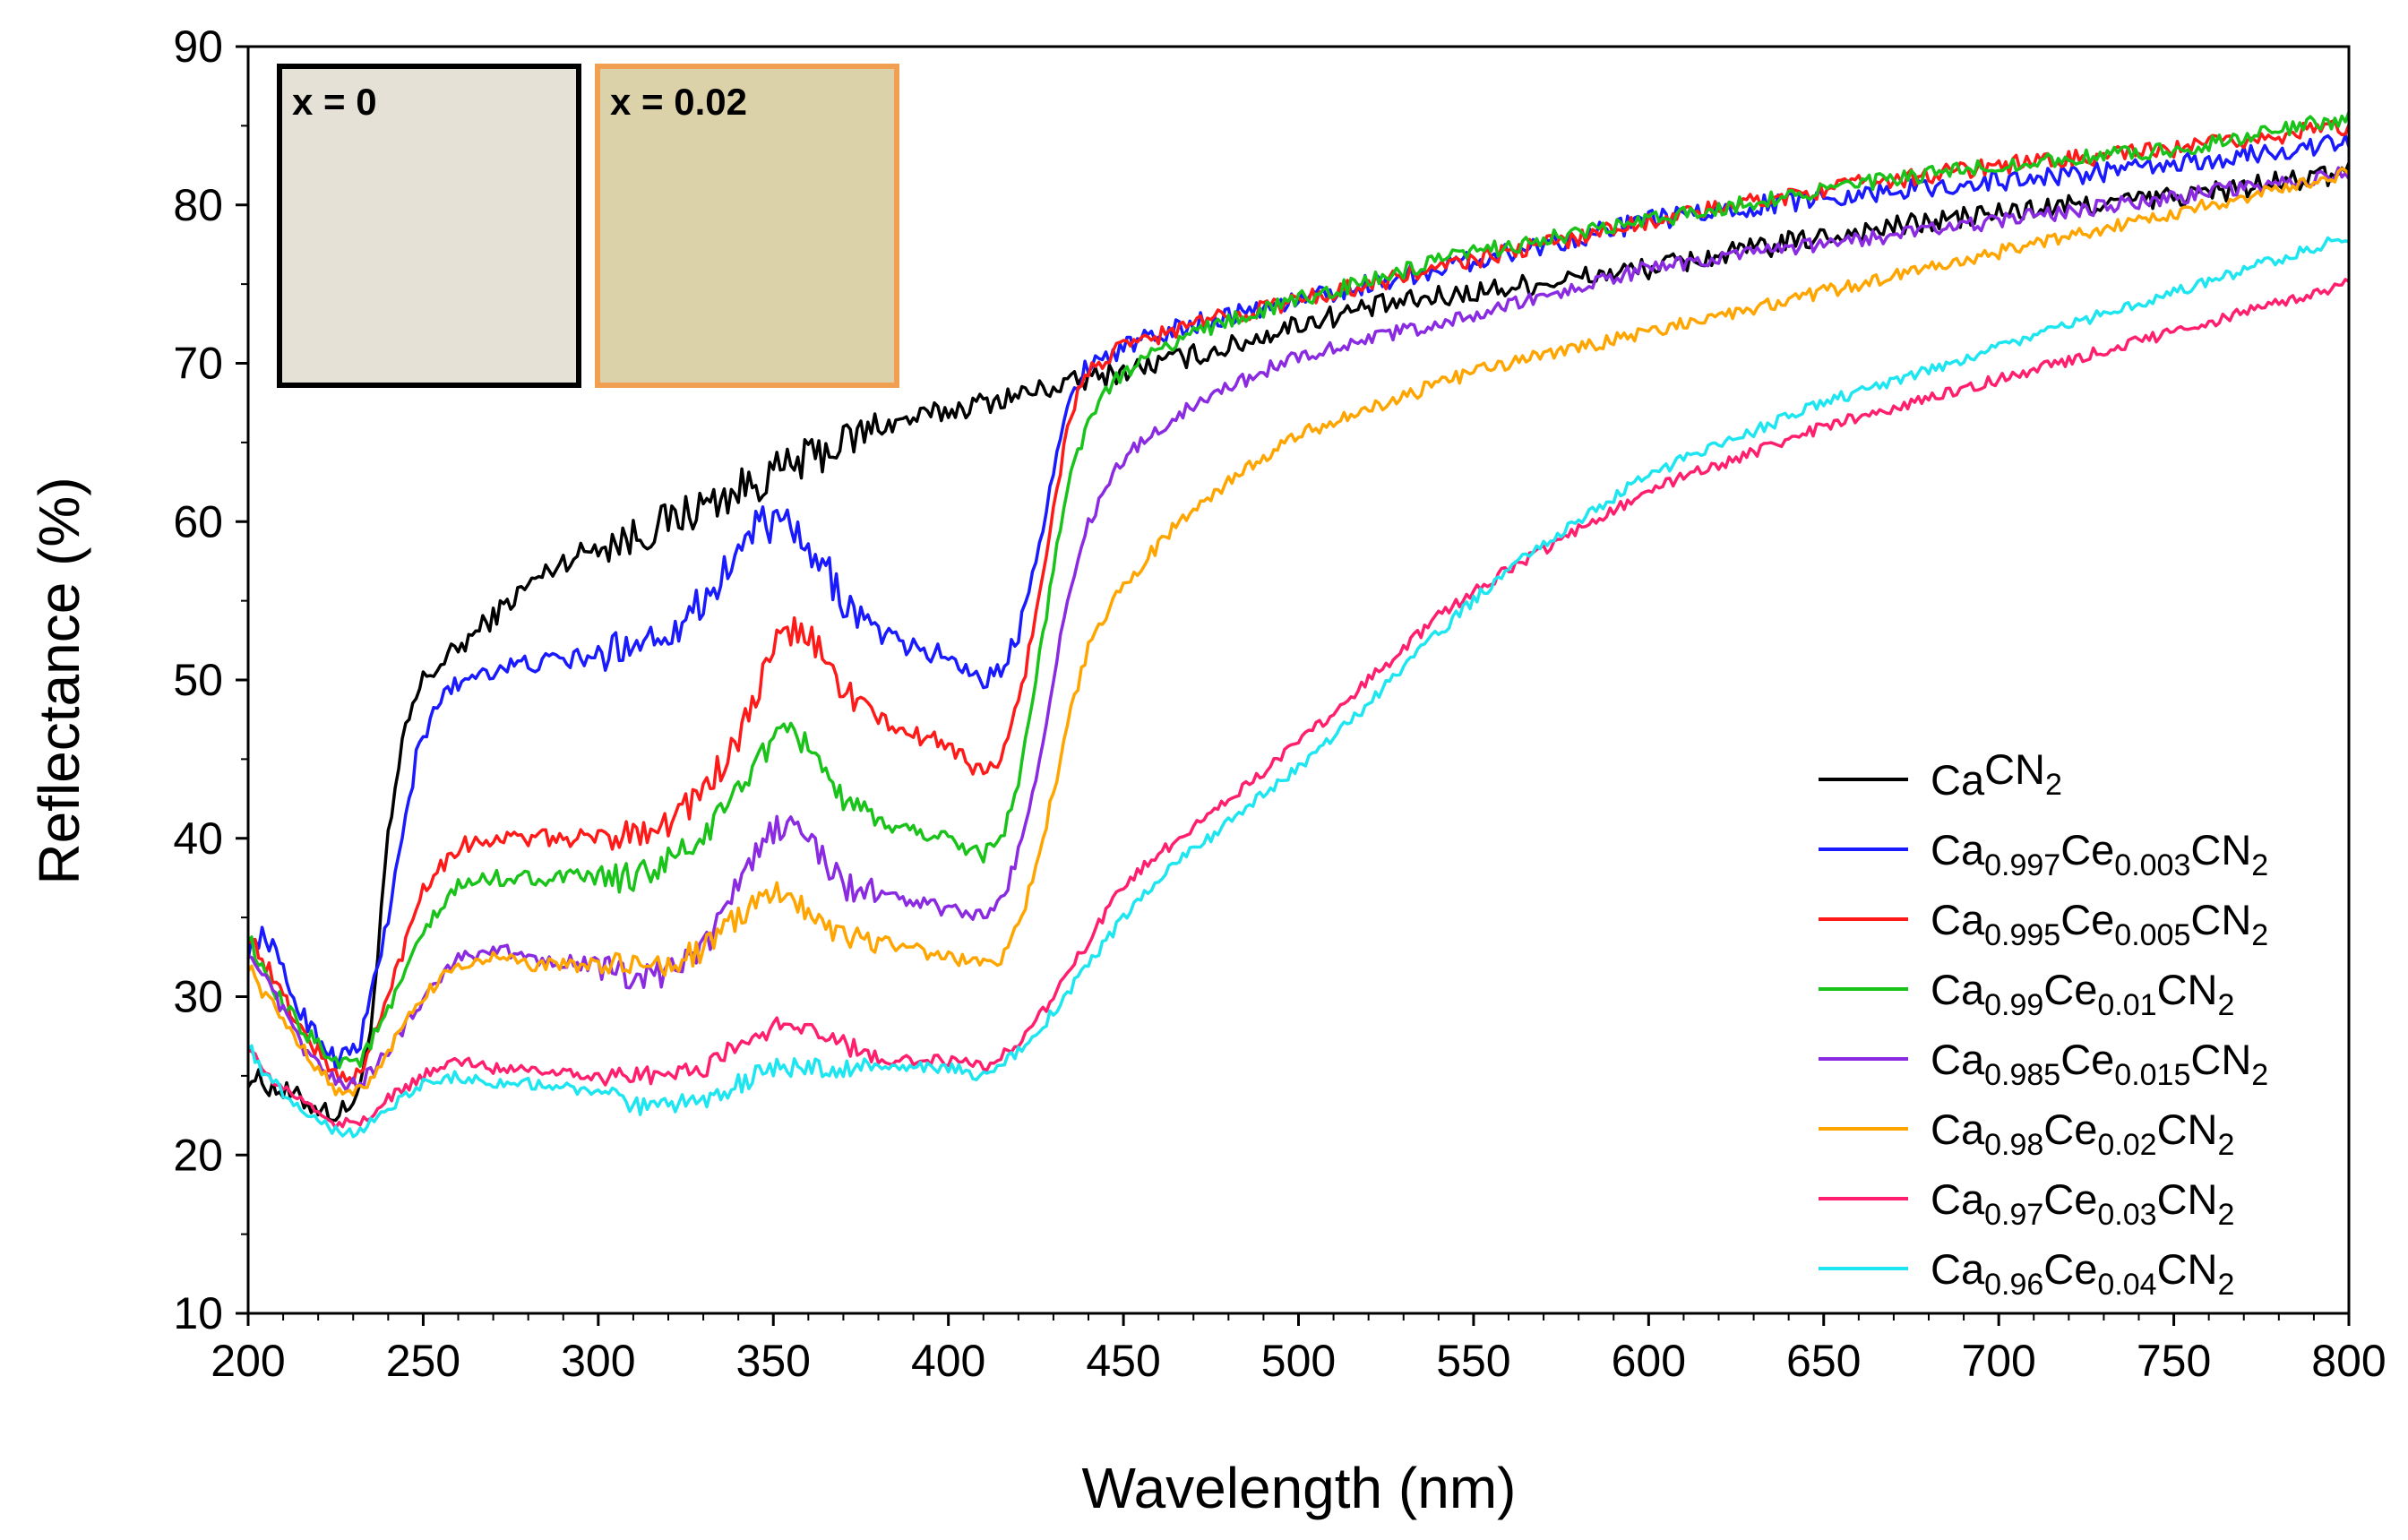 This screenshot has width=2408, height=1540. I want to click on y-axis: 10 20 30 40 50 60 70 80 90, so click(210, 680).